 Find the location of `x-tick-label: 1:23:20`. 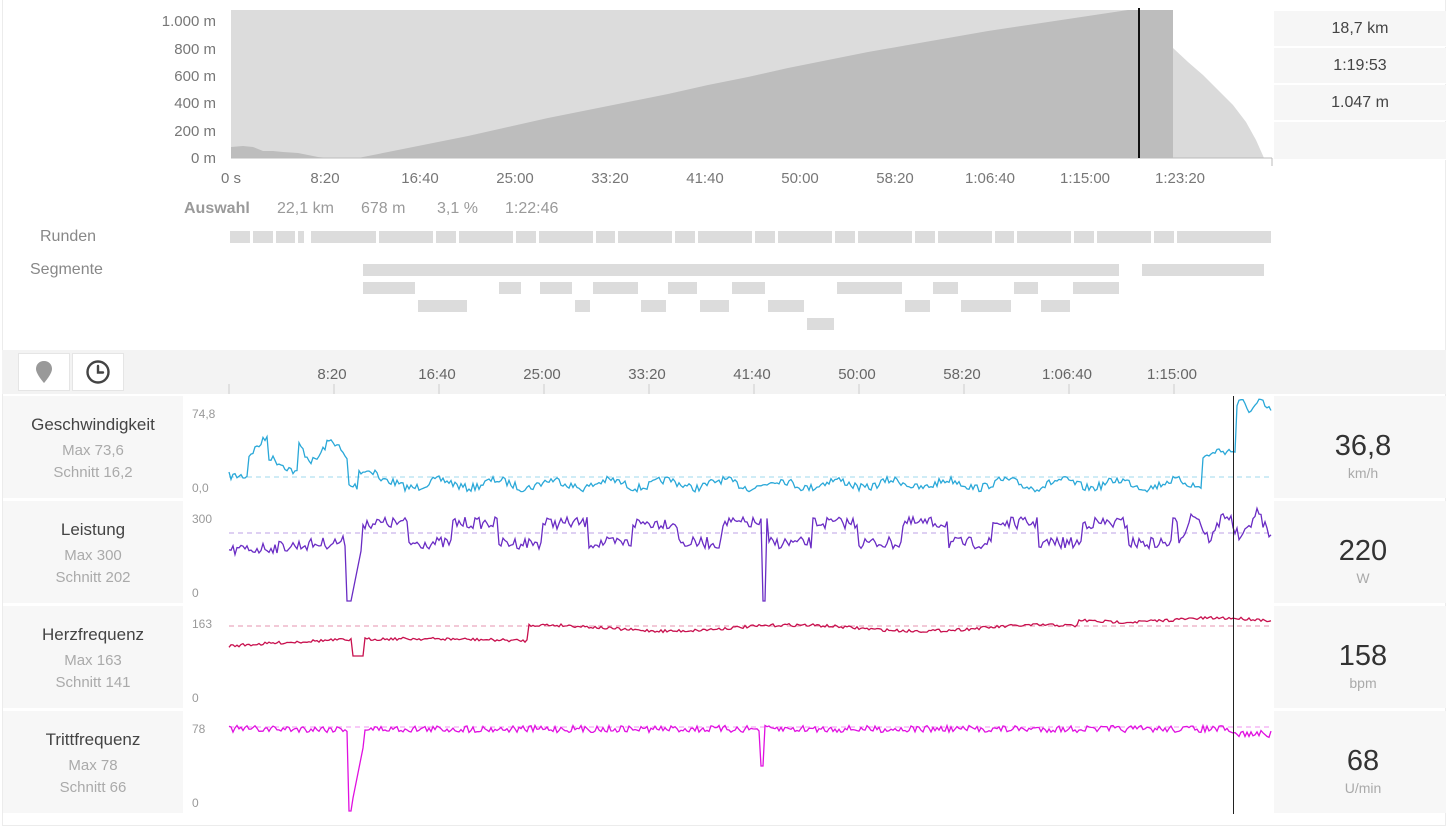

x-tick-label: 1:23:20 is located at coordinates (1180, 178).